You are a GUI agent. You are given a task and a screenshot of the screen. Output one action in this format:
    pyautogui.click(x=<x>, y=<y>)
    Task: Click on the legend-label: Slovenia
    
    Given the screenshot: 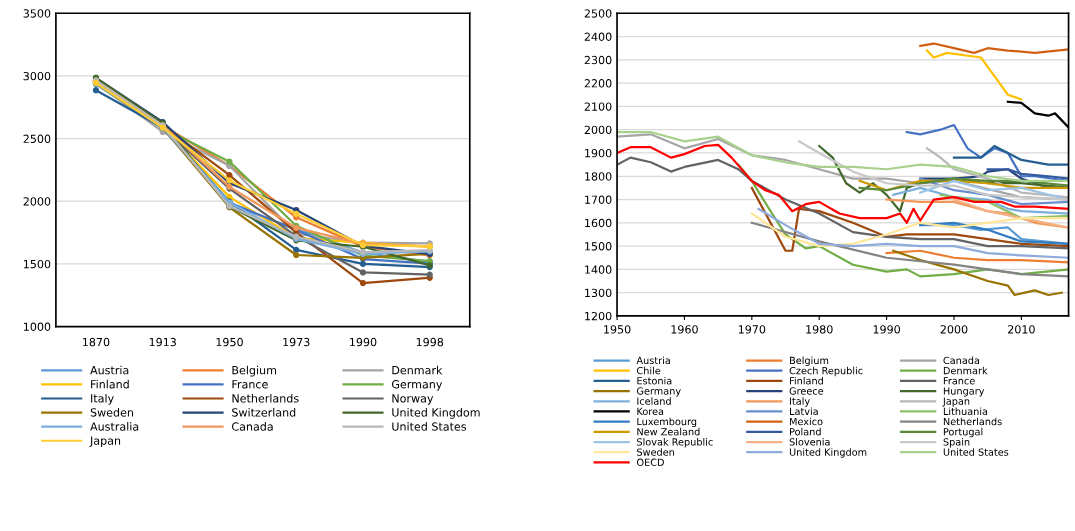 What is the action you would take?
    pyautogui.click(x=809, y=442)
    